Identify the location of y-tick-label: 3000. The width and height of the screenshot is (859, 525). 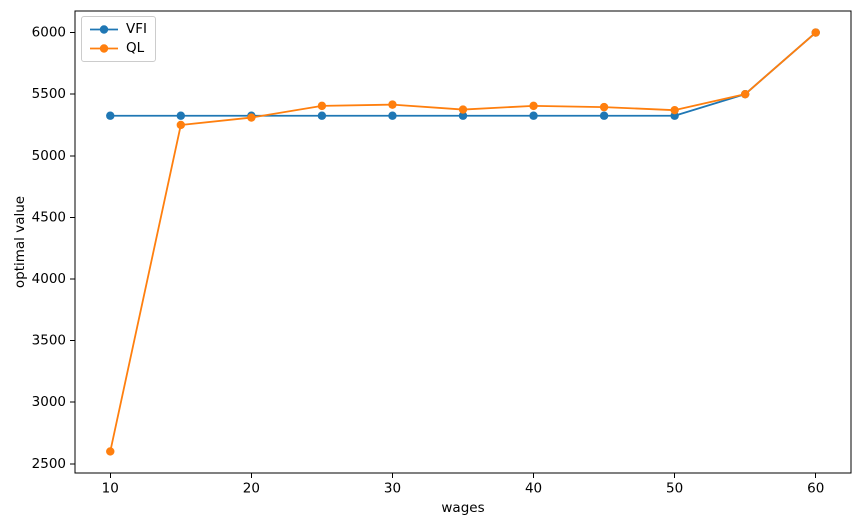
(49, 402).